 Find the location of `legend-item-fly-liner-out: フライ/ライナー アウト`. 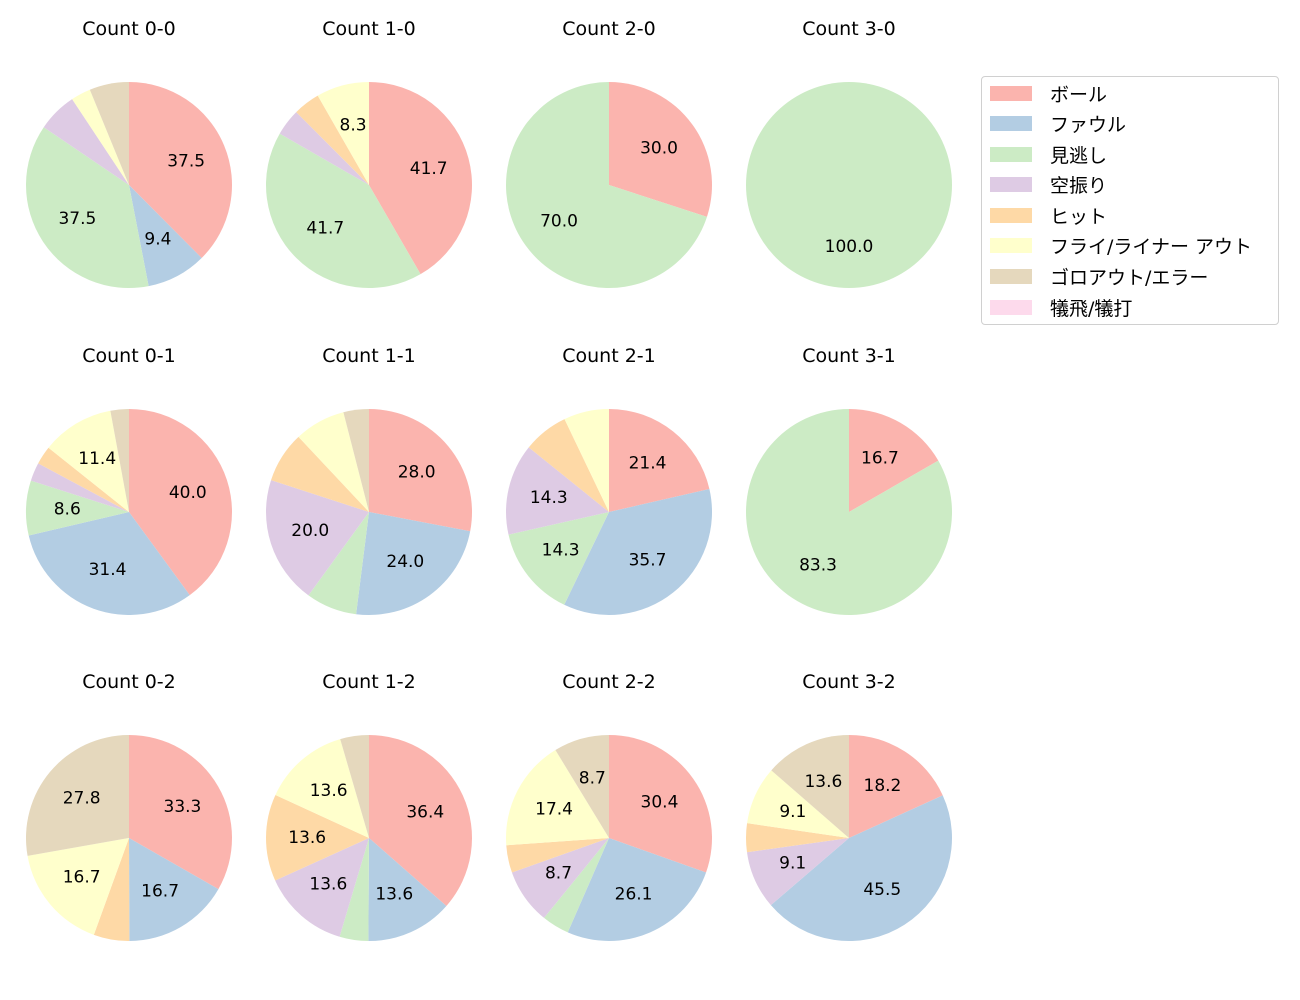

legend-item-fly-liner-out: フライ/ライナー アウト is located at coordinates (1121, 245).